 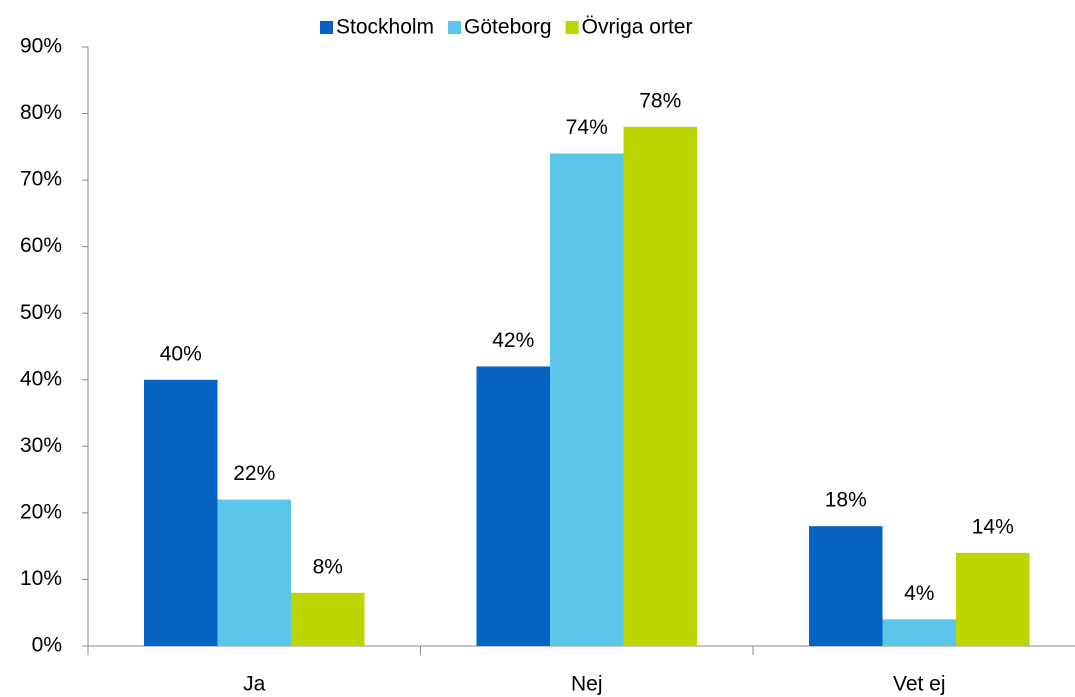 What do you see at coordinates (328, 566) in the screenshot?
I see `value-label: 8%` at bounding box center [328, 566].